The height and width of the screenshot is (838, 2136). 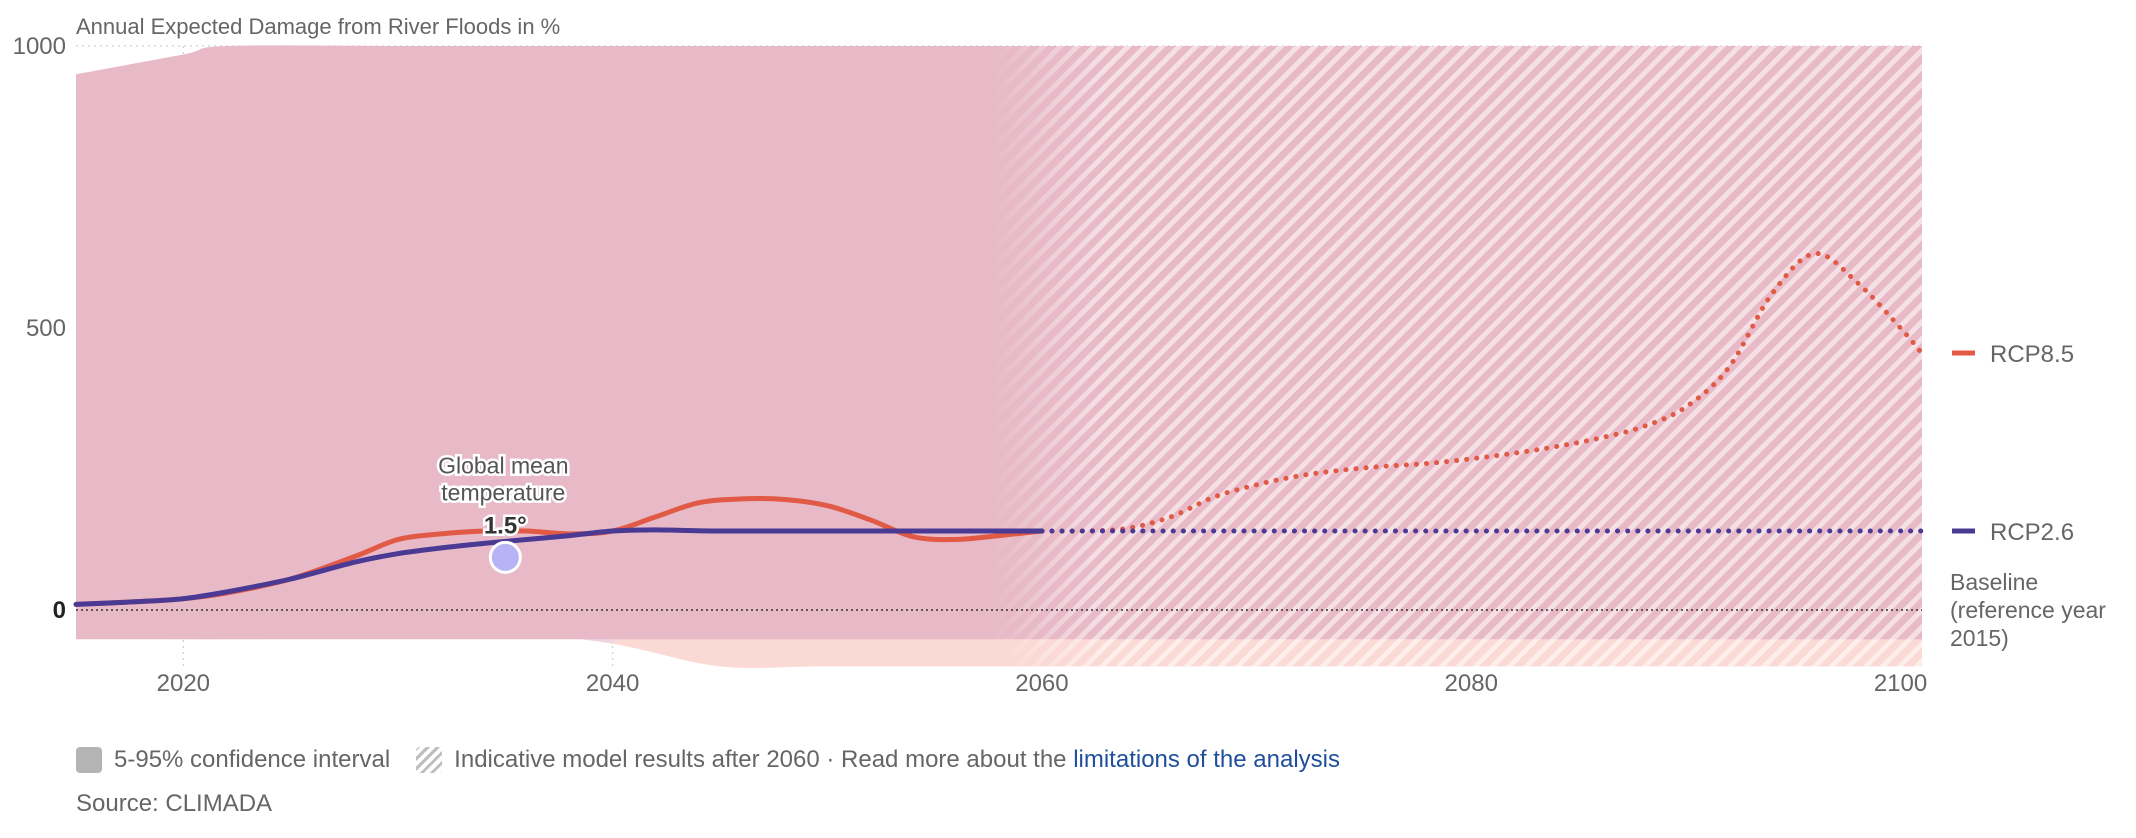 I want to click on annotation-value-label: 1.5°, so click(x=505, y=525).